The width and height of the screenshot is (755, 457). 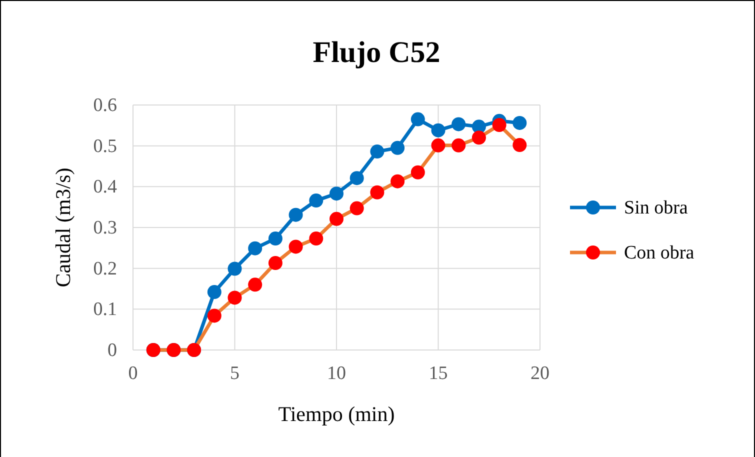 I want to click on x-tick-label: 5, so click(x=235, y=373).